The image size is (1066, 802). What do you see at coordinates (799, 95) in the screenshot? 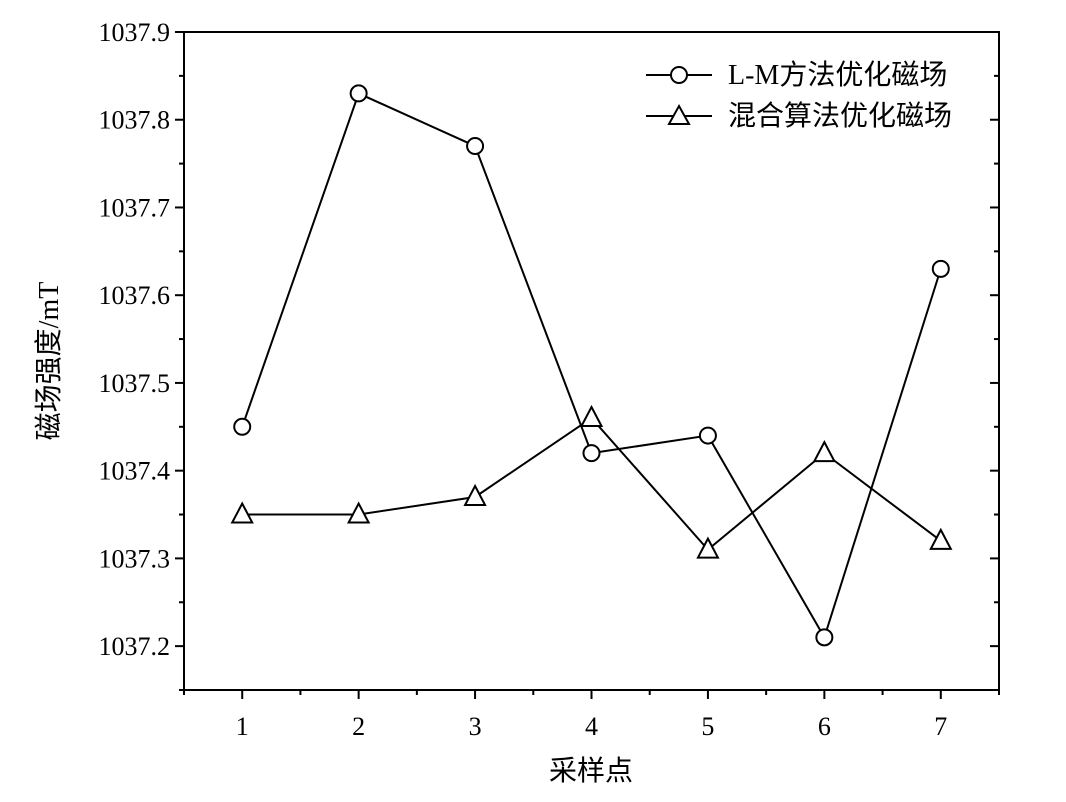
I see `legend: L-M方法优化磁场 混合算法优化磁场` at bounding box center [799, 95].